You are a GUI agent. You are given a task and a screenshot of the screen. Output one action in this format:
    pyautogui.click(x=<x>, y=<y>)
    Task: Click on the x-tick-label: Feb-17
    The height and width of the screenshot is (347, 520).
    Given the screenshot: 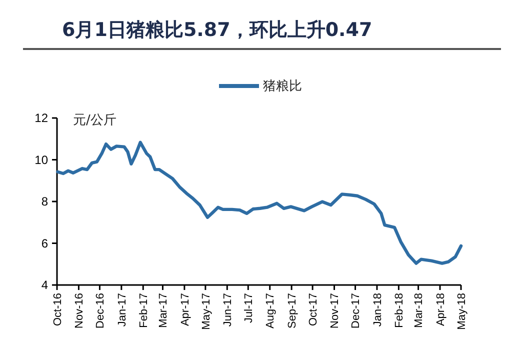 What is the action you would take?
    pyautogui.click(x=144, y=310)
    